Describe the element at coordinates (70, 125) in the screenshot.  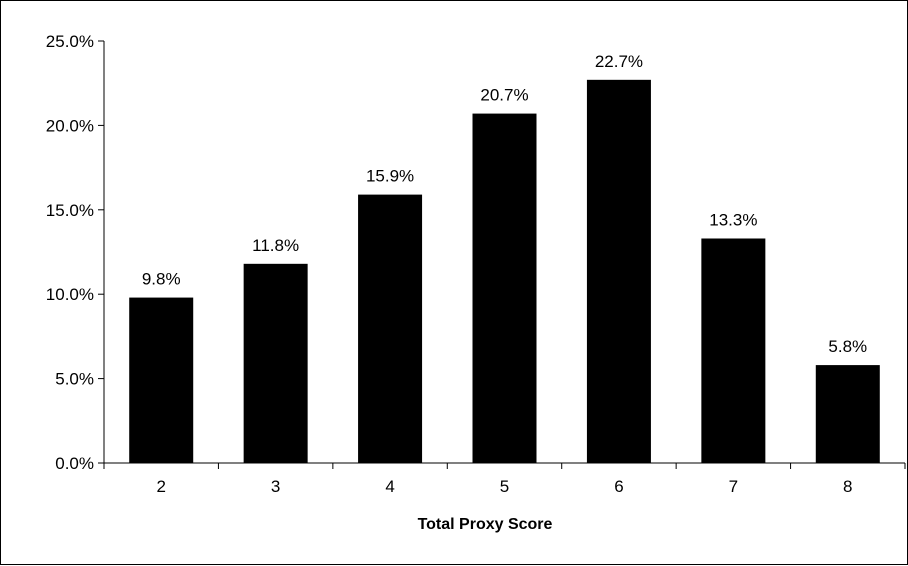
I see `y-tick-label: 20.0%` at that location.